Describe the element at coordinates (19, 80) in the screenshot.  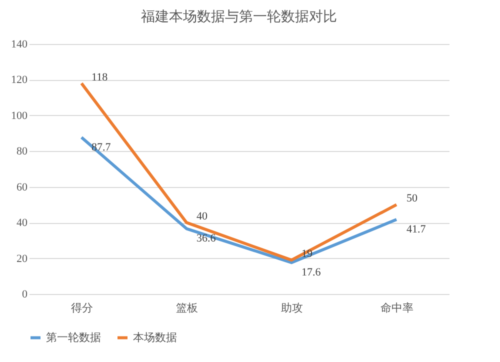
I see `y-tick-label: 120` at that location.